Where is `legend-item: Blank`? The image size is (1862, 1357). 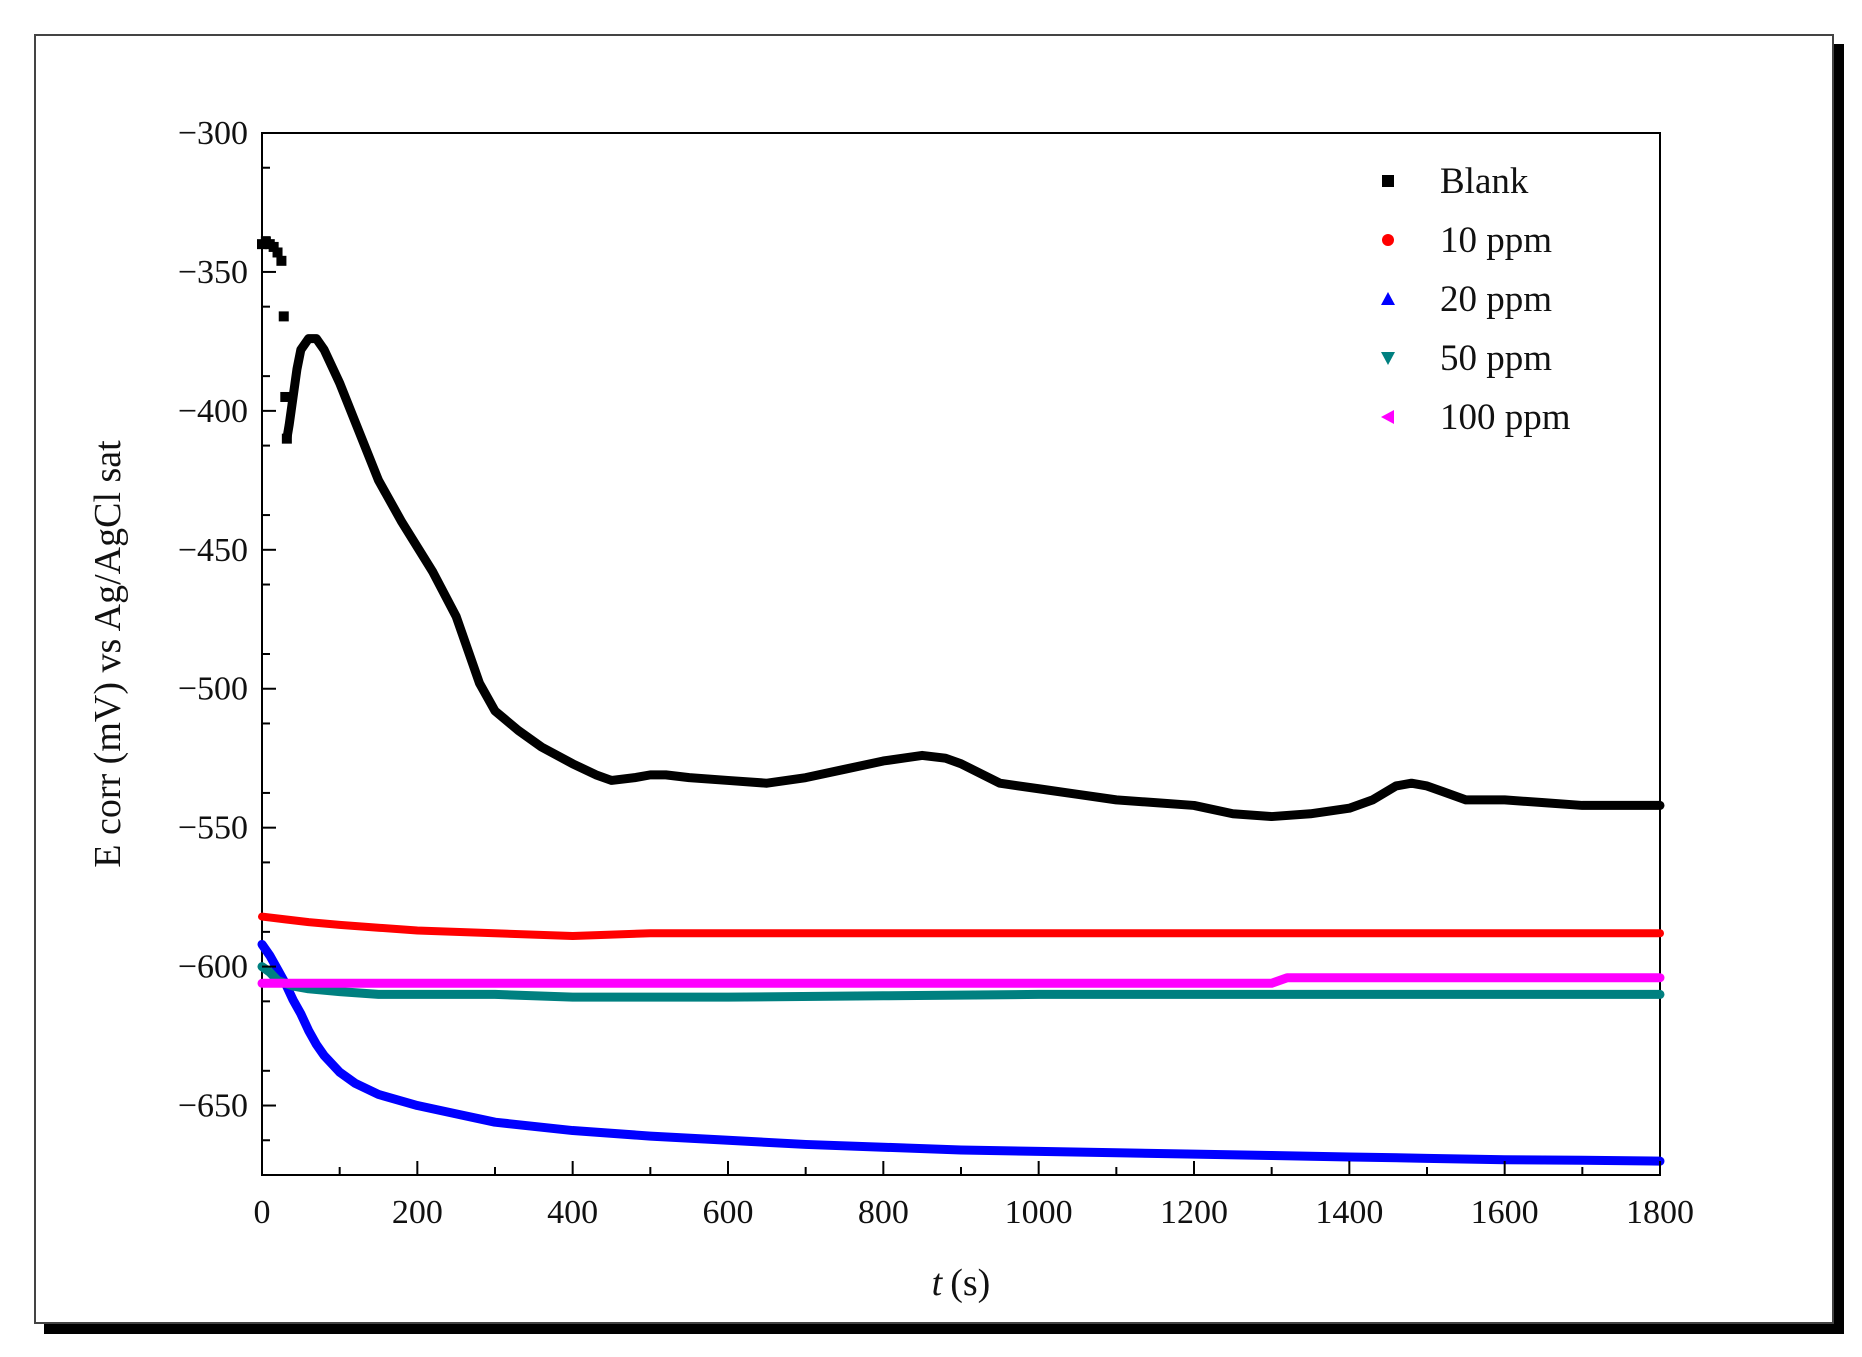 legend-item: Blank is located at coordinates (1455, 181).